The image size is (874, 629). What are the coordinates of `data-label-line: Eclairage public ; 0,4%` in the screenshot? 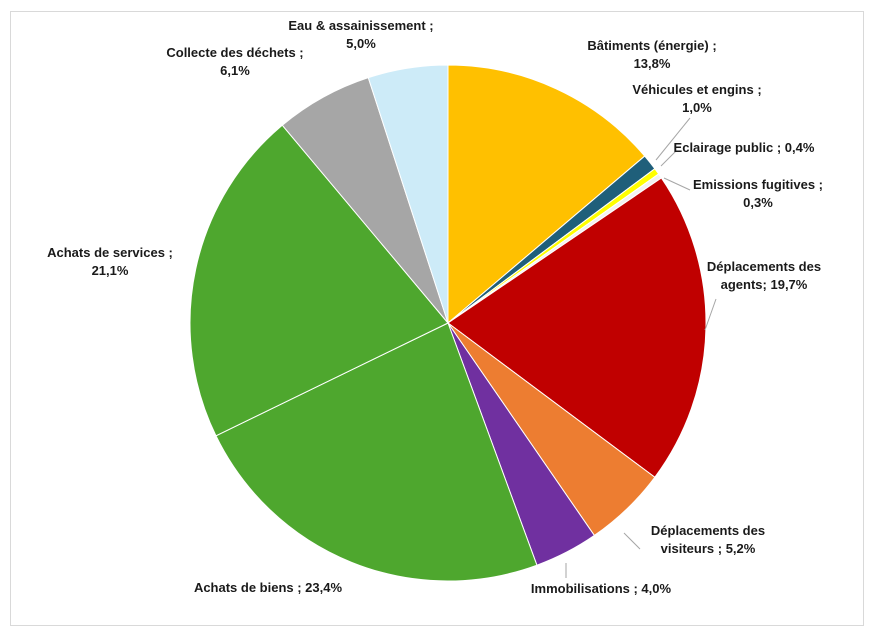 It's located at (744, 147).